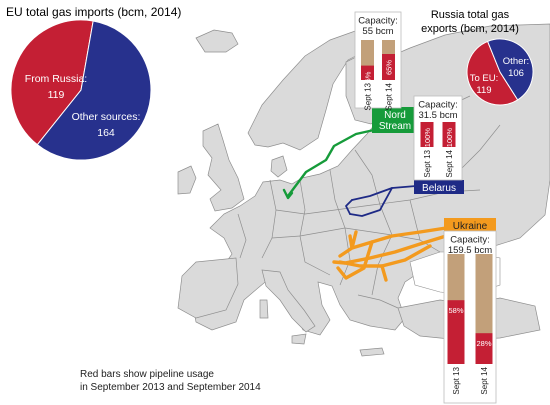 The image size is (550, 405). What do you see at coordinates (455, 310) in the screenshot?
I see `ukraine-value-label-1: 58%` at bounding box center [455, 310].